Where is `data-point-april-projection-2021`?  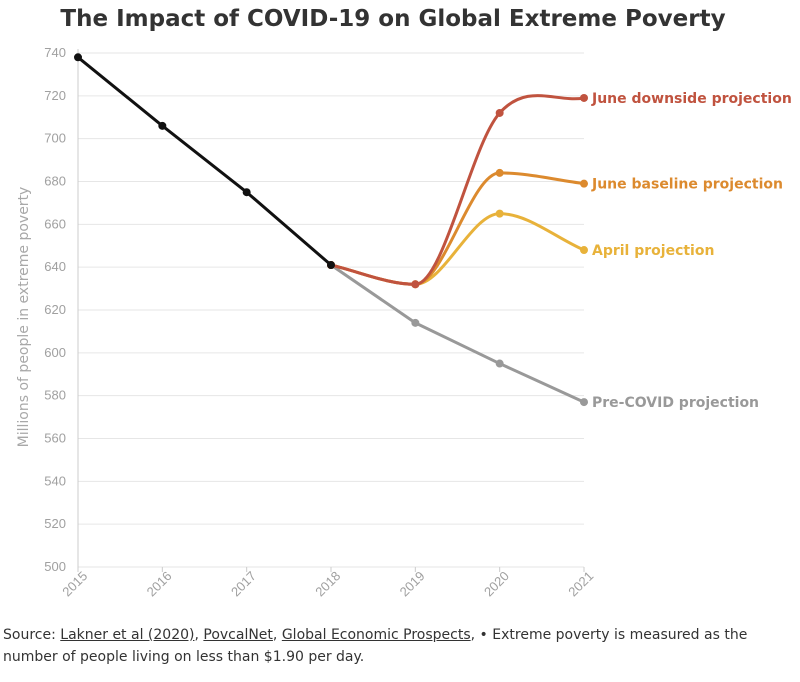
data-point-april-projection-2021 is located at coordinates (584, 250).